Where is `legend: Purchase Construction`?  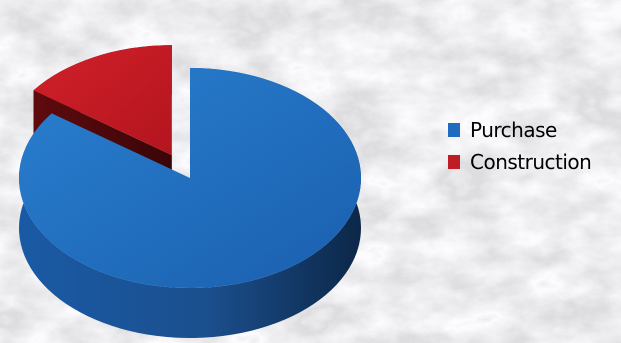
legend: Purchase Construction is located at coordinates (520, 146).